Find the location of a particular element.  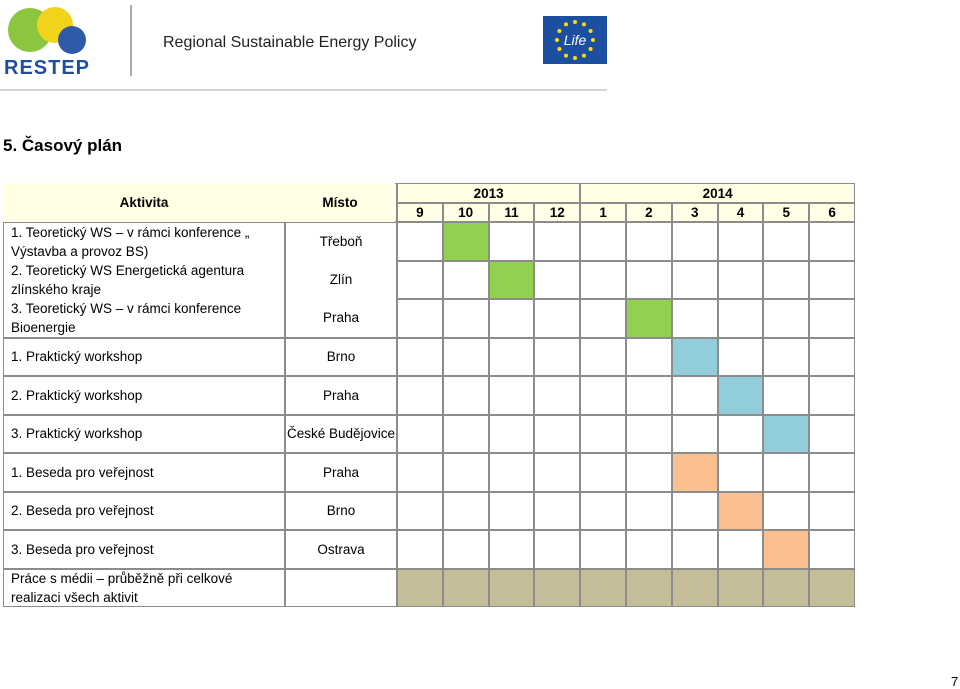

eu-stars is located at coordinates (575, 40).